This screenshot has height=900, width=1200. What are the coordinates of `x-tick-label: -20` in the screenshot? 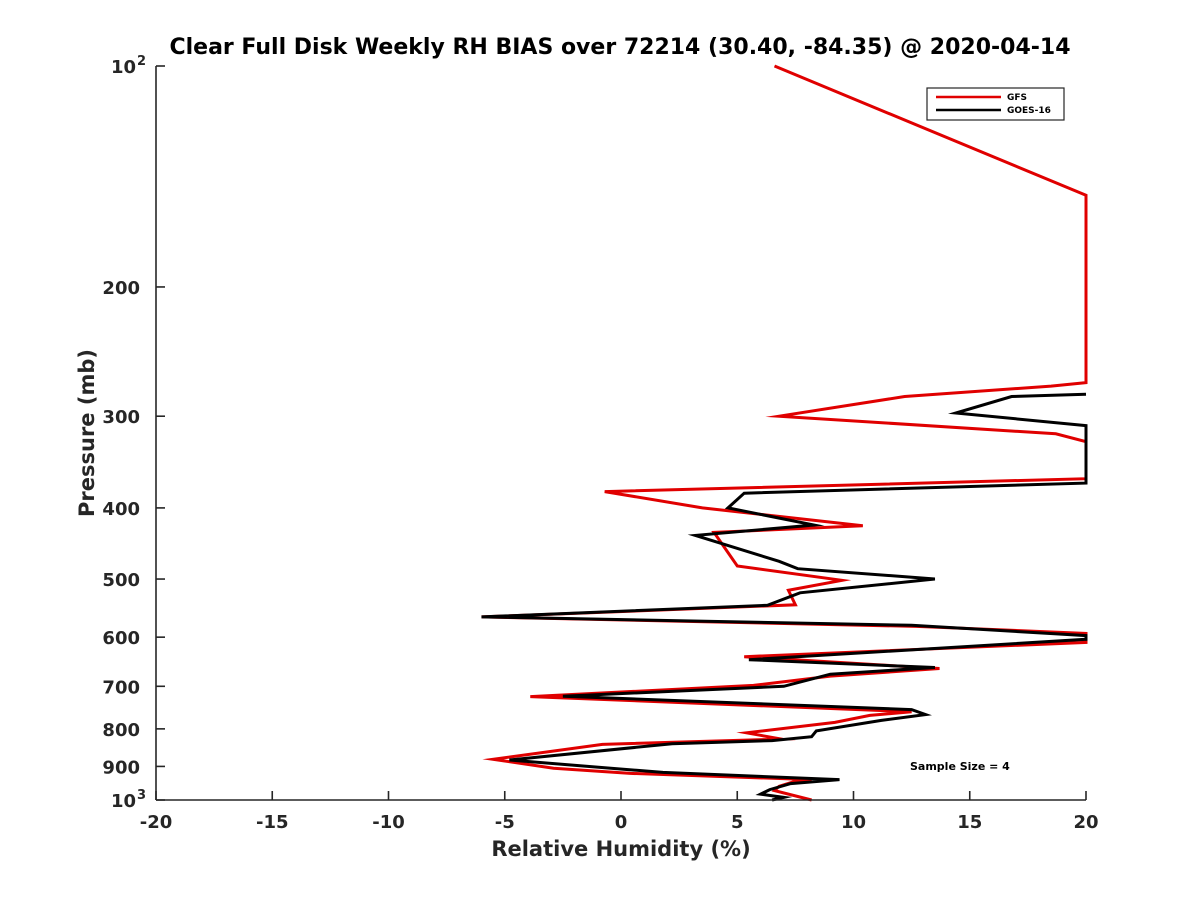 It's located at (156, 822).